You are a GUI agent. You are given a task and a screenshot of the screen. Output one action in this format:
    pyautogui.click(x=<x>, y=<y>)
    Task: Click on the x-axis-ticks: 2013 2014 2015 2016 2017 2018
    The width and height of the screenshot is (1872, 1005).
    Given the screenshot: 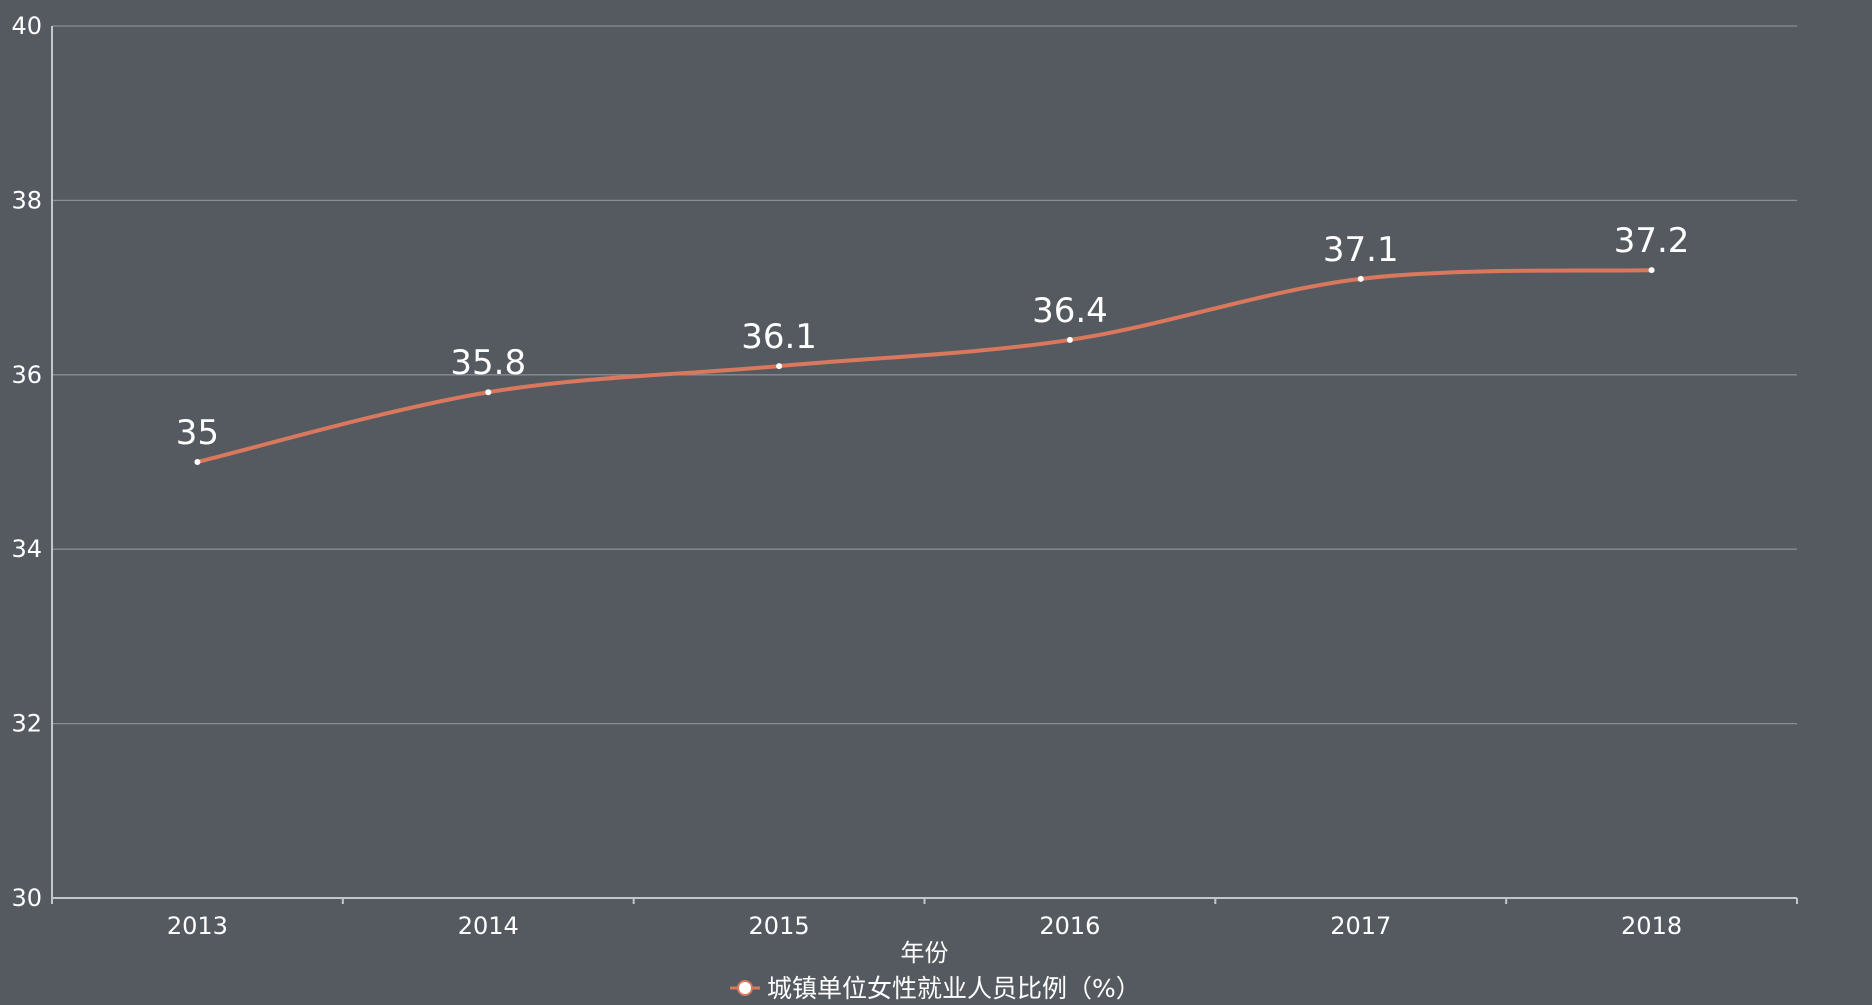 What is the action you would take?
    pyautogui.click(x=924, y=919)
    